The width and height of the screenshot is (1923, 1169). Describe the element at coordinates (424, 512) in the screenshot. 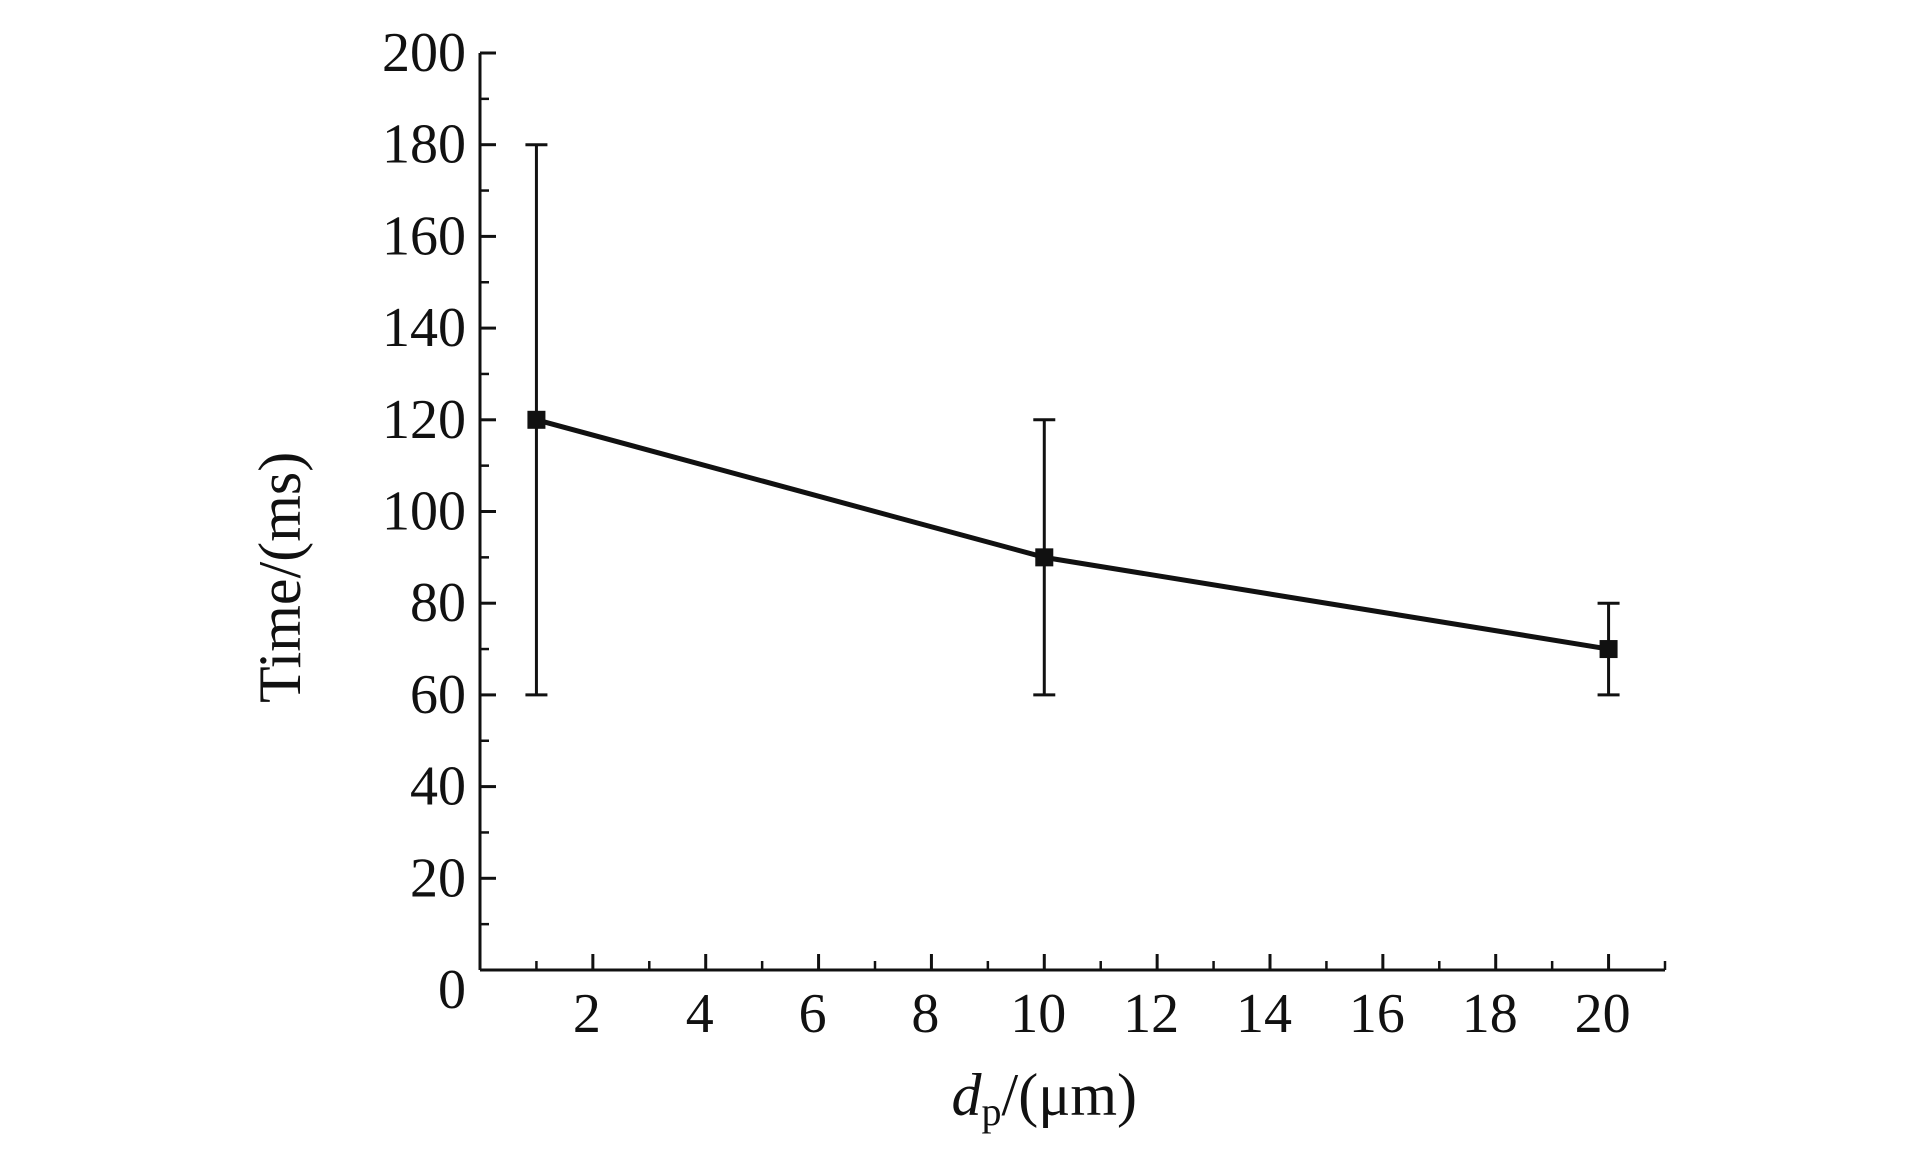

I see `y-tick-label: 100` at that location.